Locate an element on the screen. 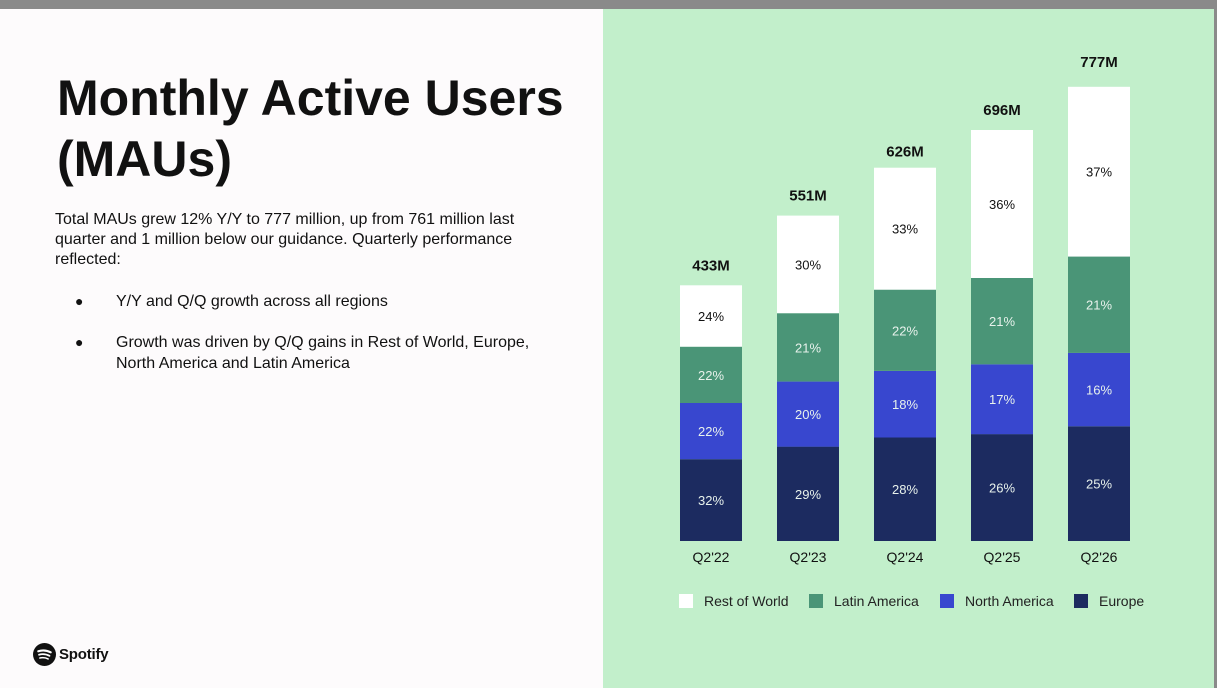 This screenshot has width=1217, height=688. segment-label-north-america: 20% is located at coordinates (808, 414).